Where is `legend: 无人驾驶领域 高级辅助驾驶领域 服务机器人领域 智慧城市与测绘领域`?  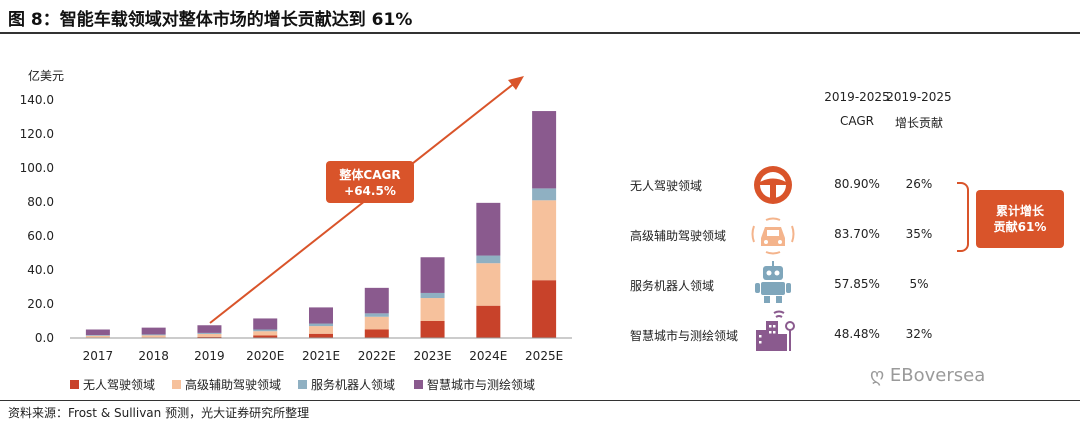
legend: 无人驾驶领域 高级辅助驾驶领域 服务机器人领域 智慧城市与测绘领域 is located at coordinates (302, 384).